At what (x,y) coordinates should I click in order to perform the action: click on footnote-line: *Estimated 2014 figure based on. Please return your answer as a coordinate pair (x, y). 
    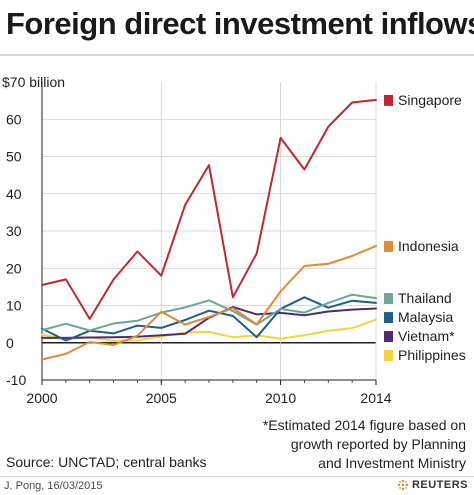
    Looking at the image, I should click on (364, 425).